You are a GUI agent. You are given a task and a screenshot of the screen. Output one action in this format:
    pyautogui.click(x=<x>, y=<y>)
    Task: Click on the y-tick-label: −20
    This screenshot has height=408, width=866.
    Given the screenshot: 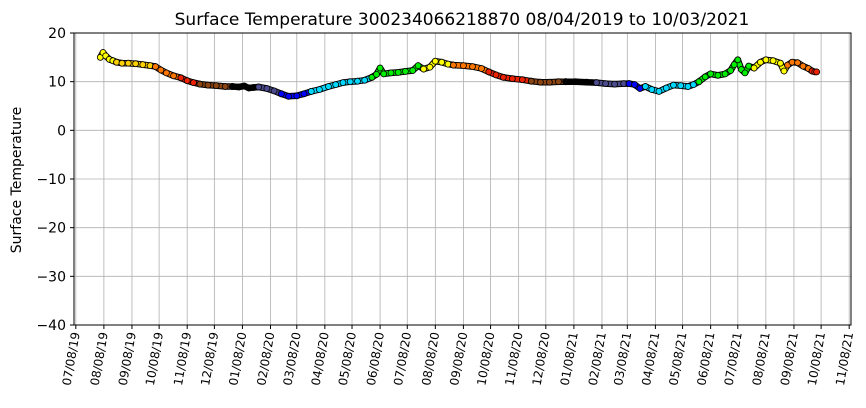 What is the action you would take?
    pyautogui.click(x=51, y=229)
    